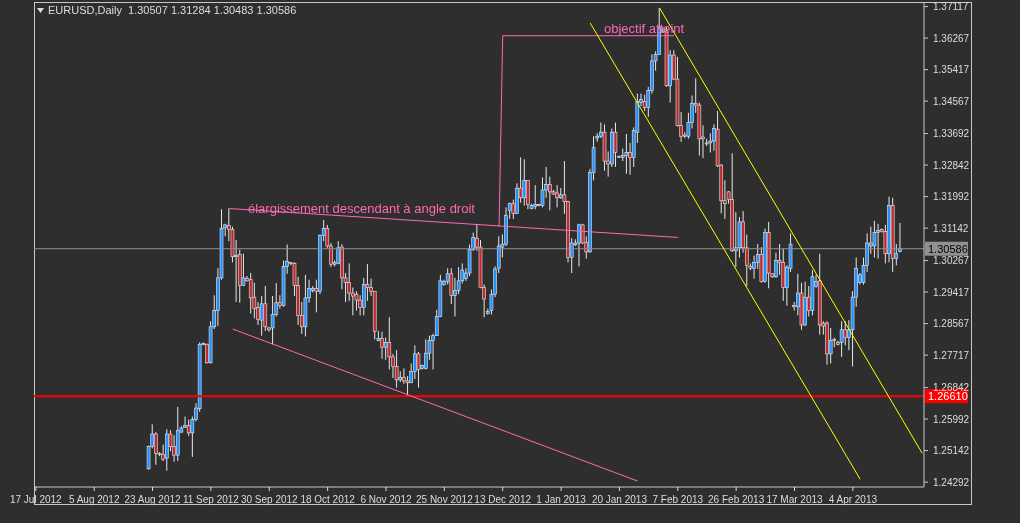 The width and height of the screenshot is (1020, 523). I want to click on x-tick-label: 6 Nov 2012, so click(386, 499).